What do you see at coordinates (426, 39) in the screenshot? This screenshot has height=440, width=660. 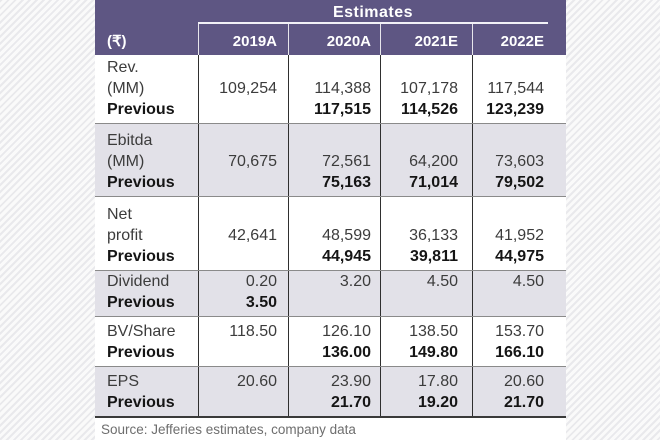 I see `column-header-2021e: 2021E` at bounding box center [426, 39].